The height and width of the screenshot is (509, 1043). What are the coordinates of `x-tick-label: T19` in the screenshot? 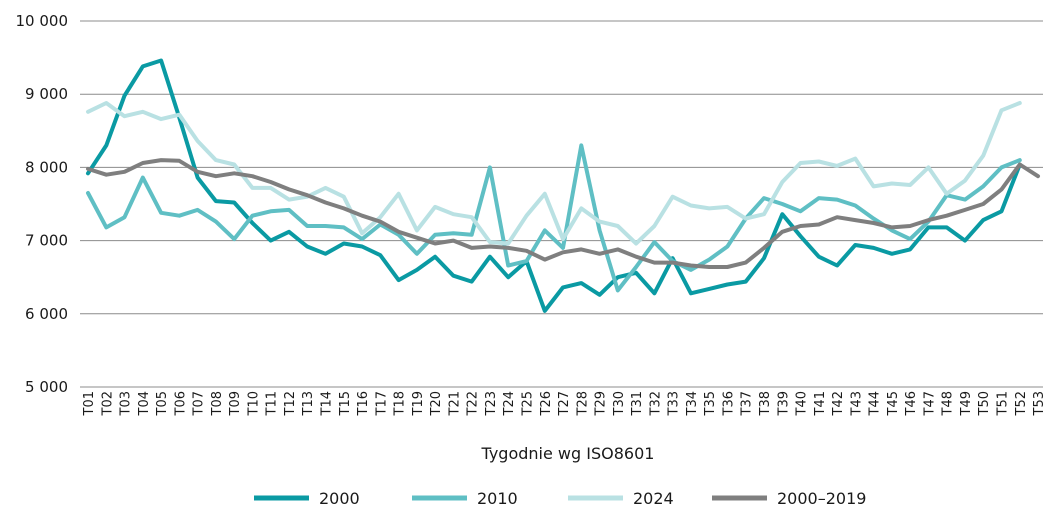 It's located at (418, 403).